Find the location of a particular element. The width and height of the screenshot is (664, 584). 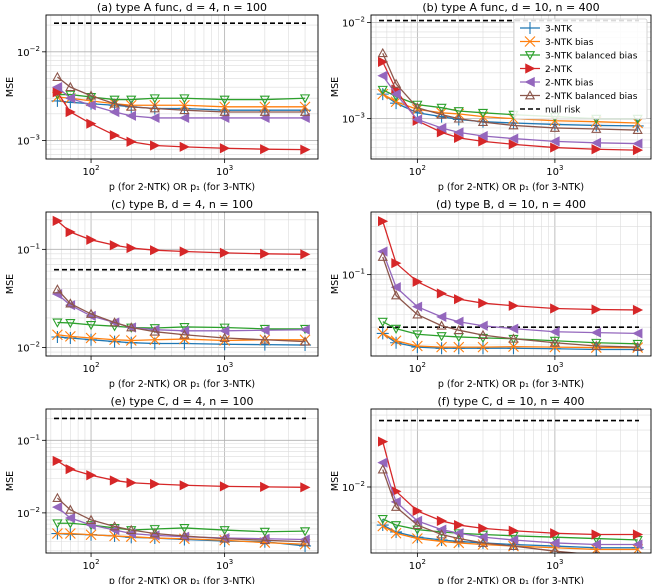

plot-area is located at coordinates (510, 286).